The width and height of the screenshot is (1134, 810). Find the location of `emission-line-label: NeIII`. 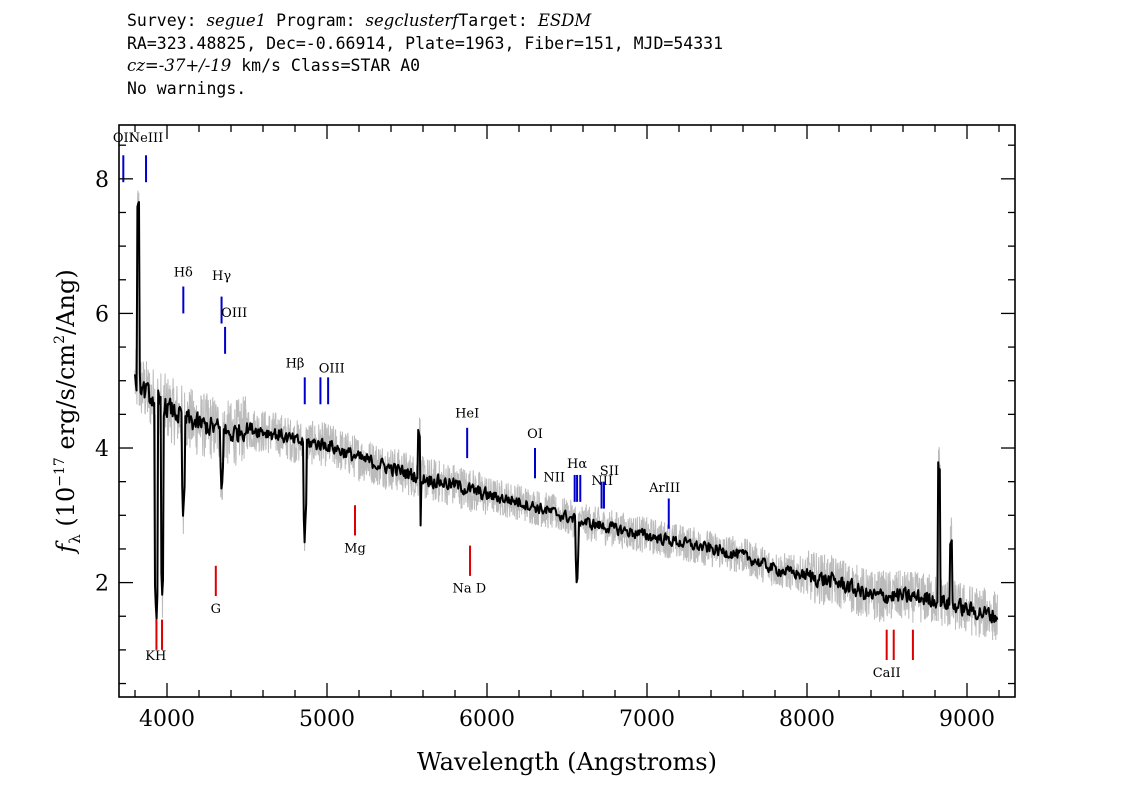

emission-line-label: NeIII is located at coordinates (146, 138).